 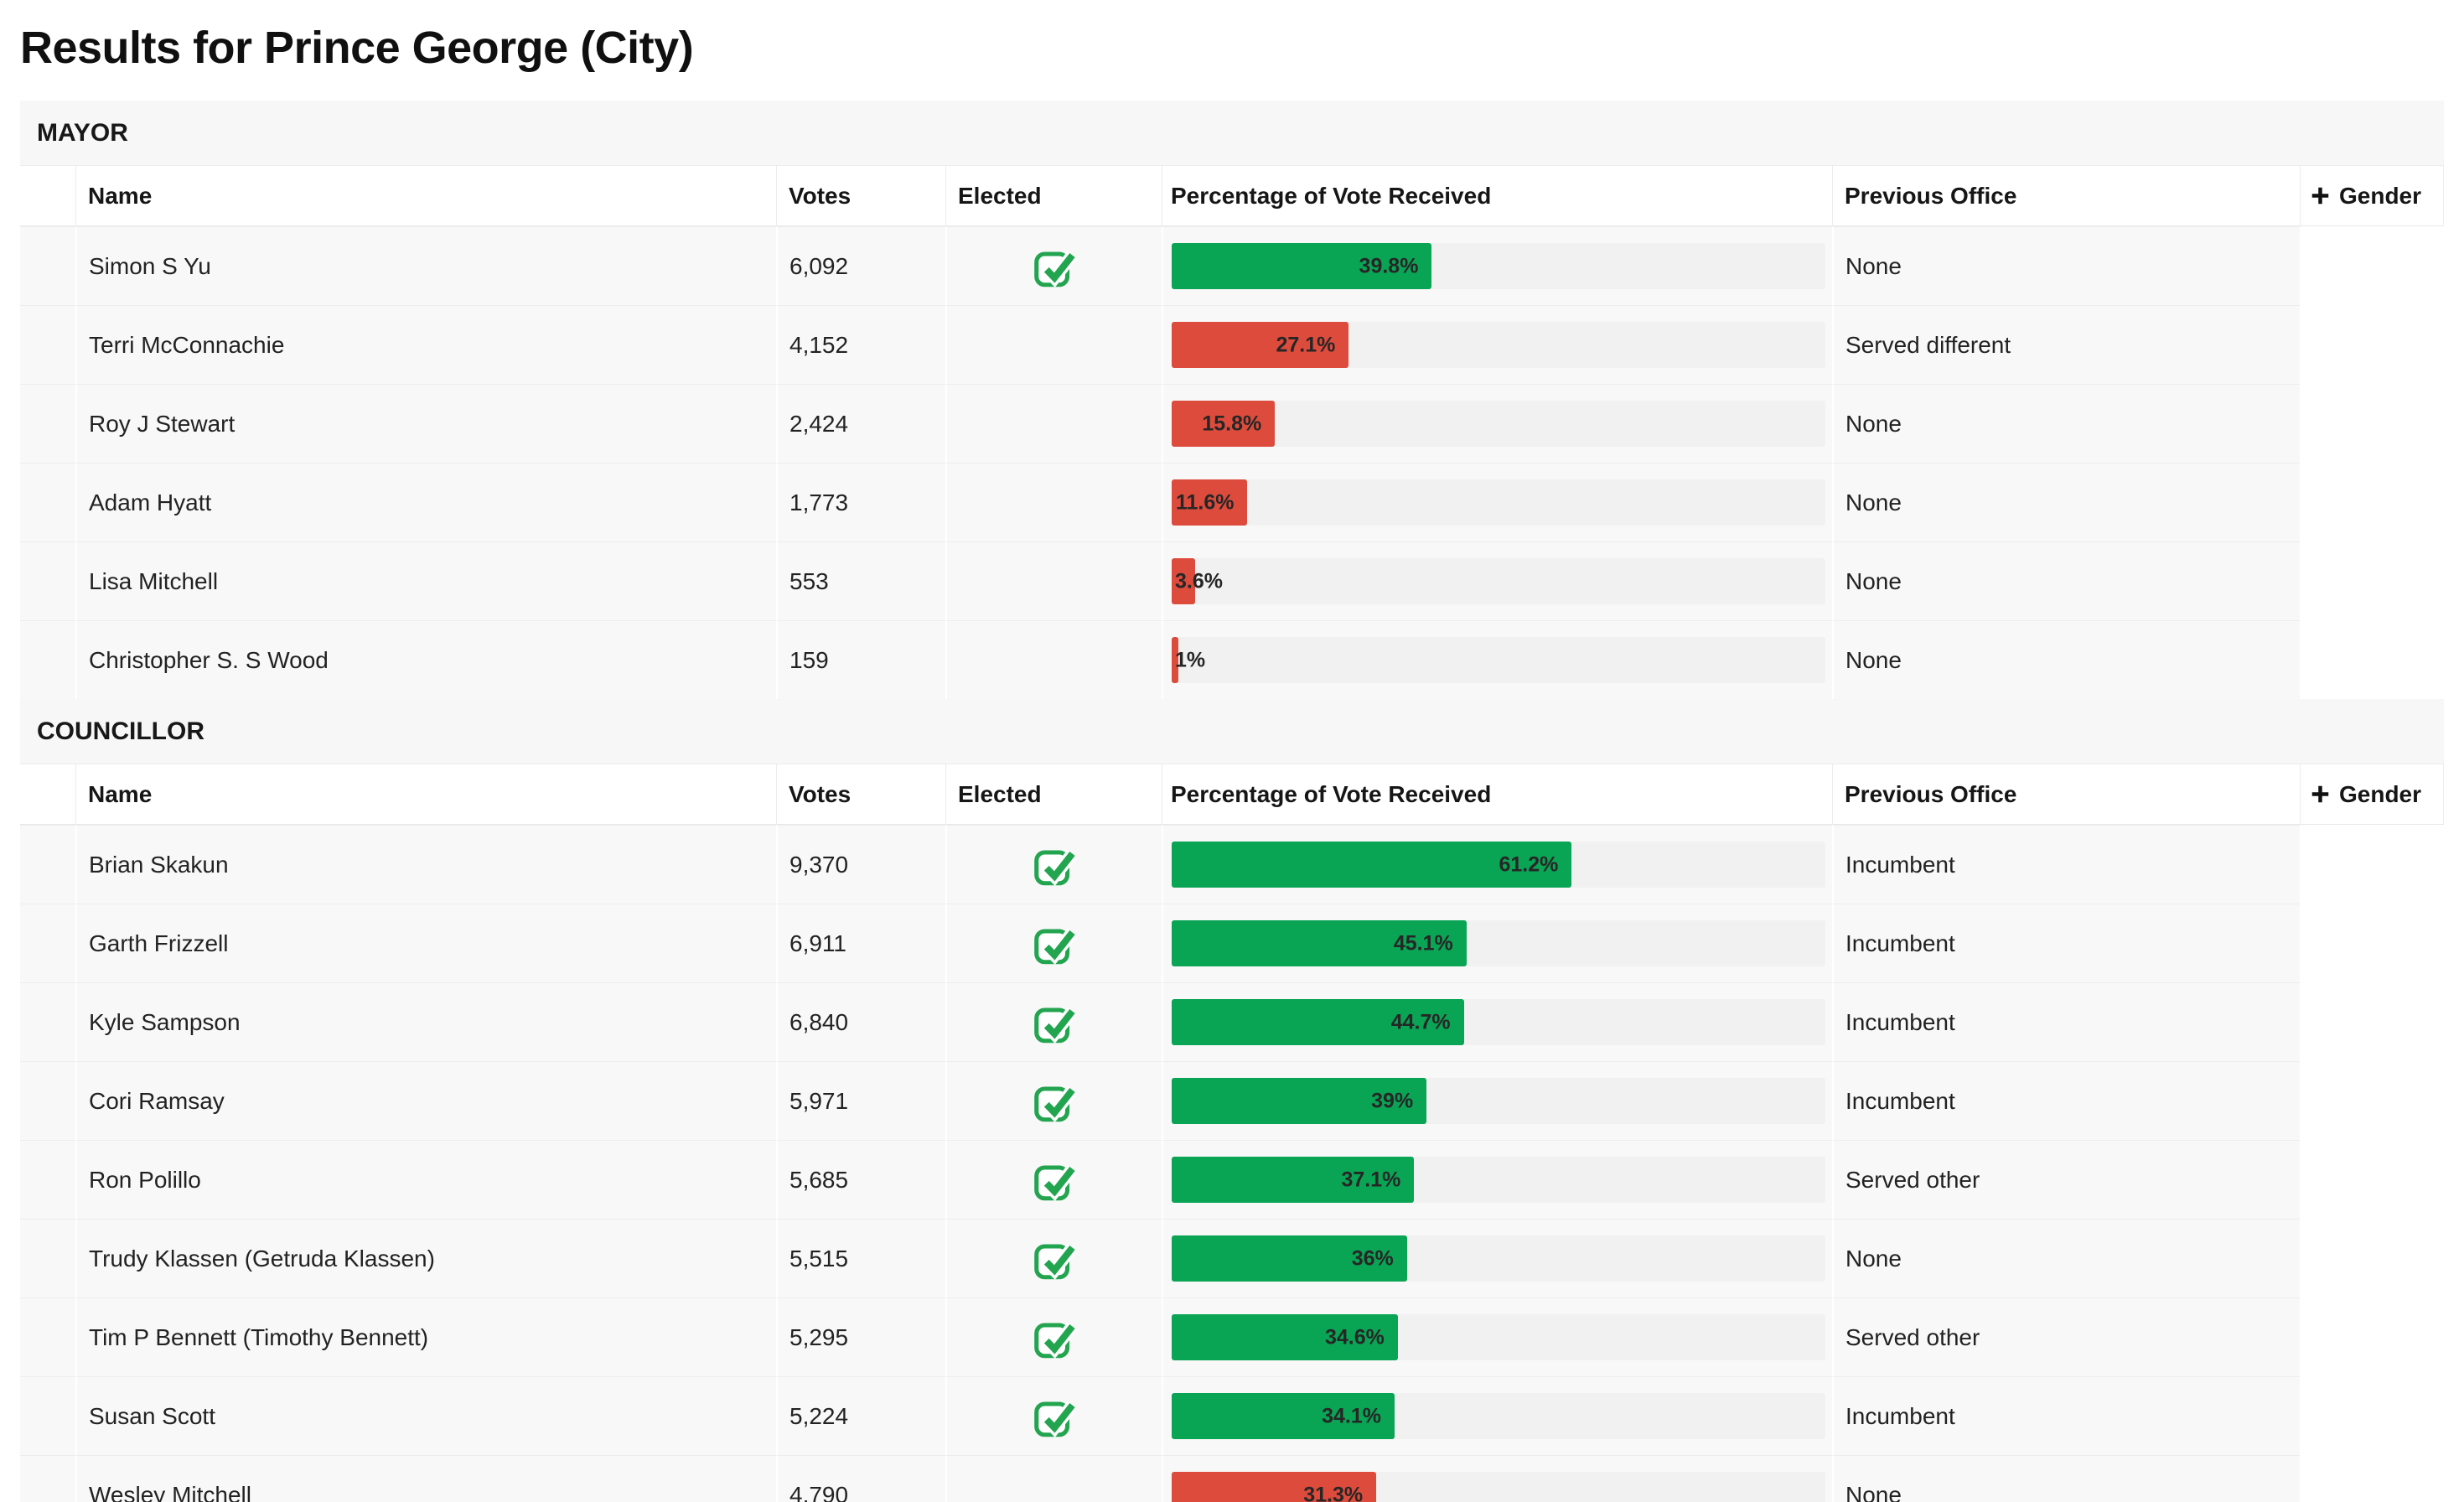 I want to click on table-row: Susan Scott 5,224 34.1% Incumbent, so click(x=1232, y=1415).